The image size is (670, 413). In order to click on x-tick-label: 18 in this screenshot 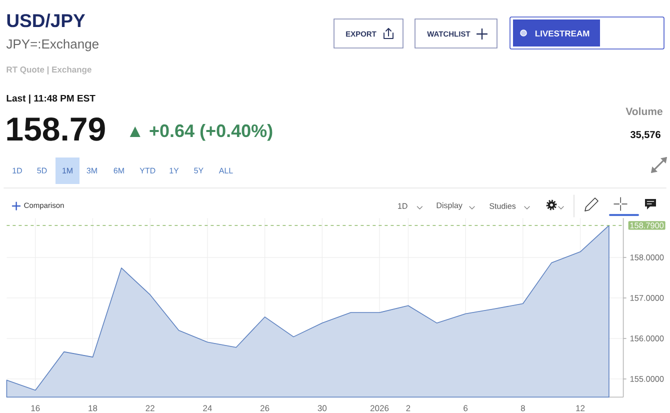, I will do `click(93, 408)`.